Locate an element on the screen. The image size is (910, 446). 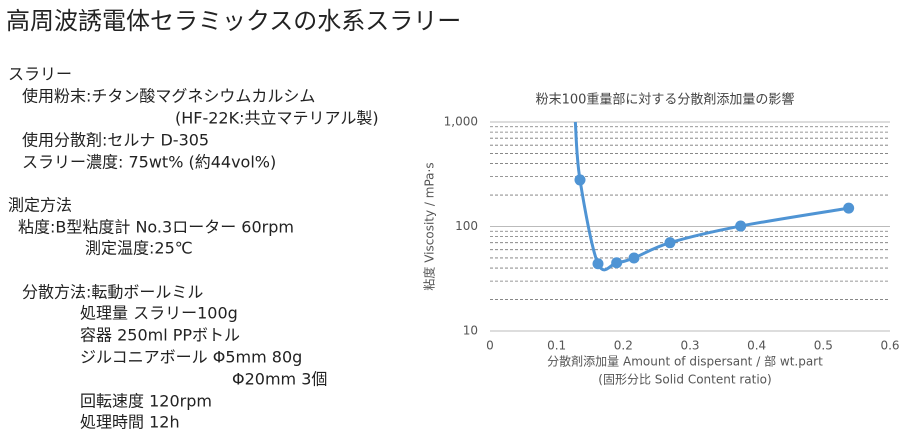
text-line: ジルコニアボール Φ5mm 80g is located at coordinates (191, 357).